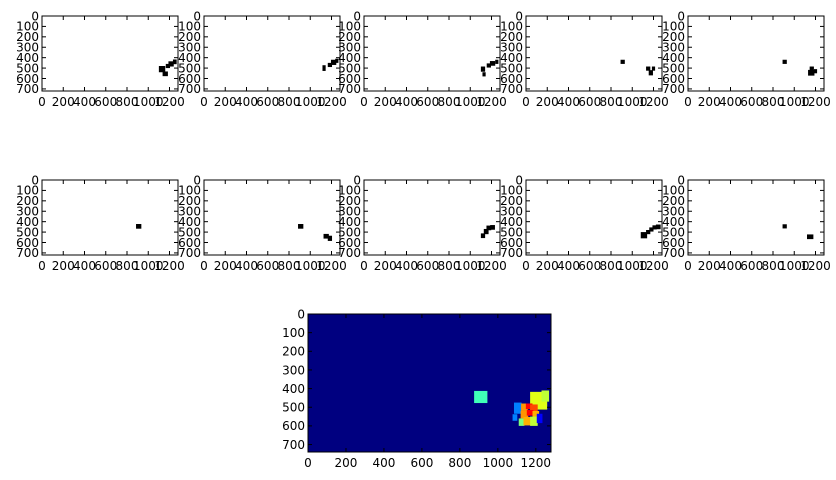 This screenshot has height=480, width=836. What do you see at coordinates (429, 383) in the screenshot?
I see `heatmap-background` at bounding box center [429, 383].